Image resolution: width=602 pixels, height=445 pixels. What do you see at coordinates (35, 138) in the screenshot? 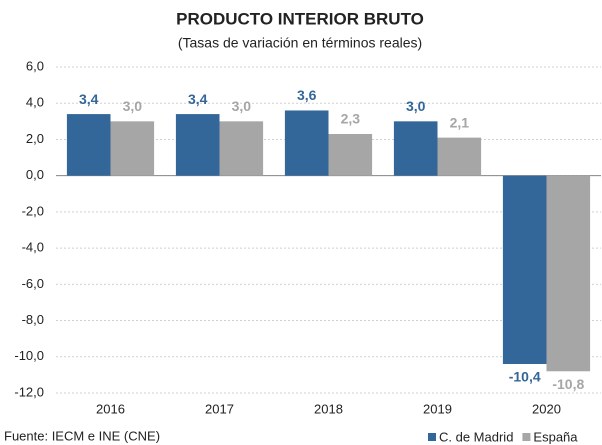
I see `y-tick-label: 2,0` at bounding box center [35, 138].